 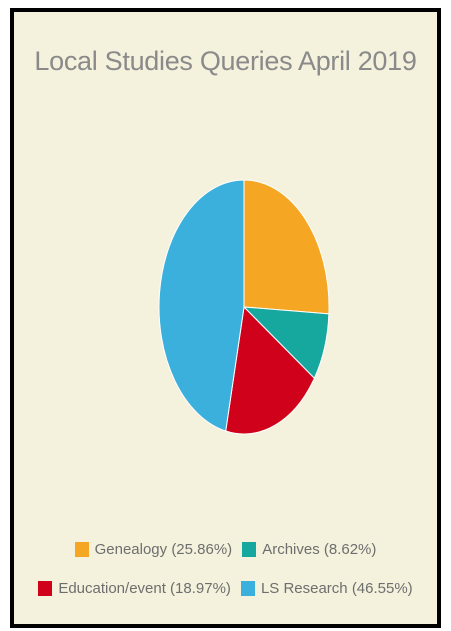 I want to click on legend-label-ls-research: LS Research (46.55%), so click(x=336, y=588).